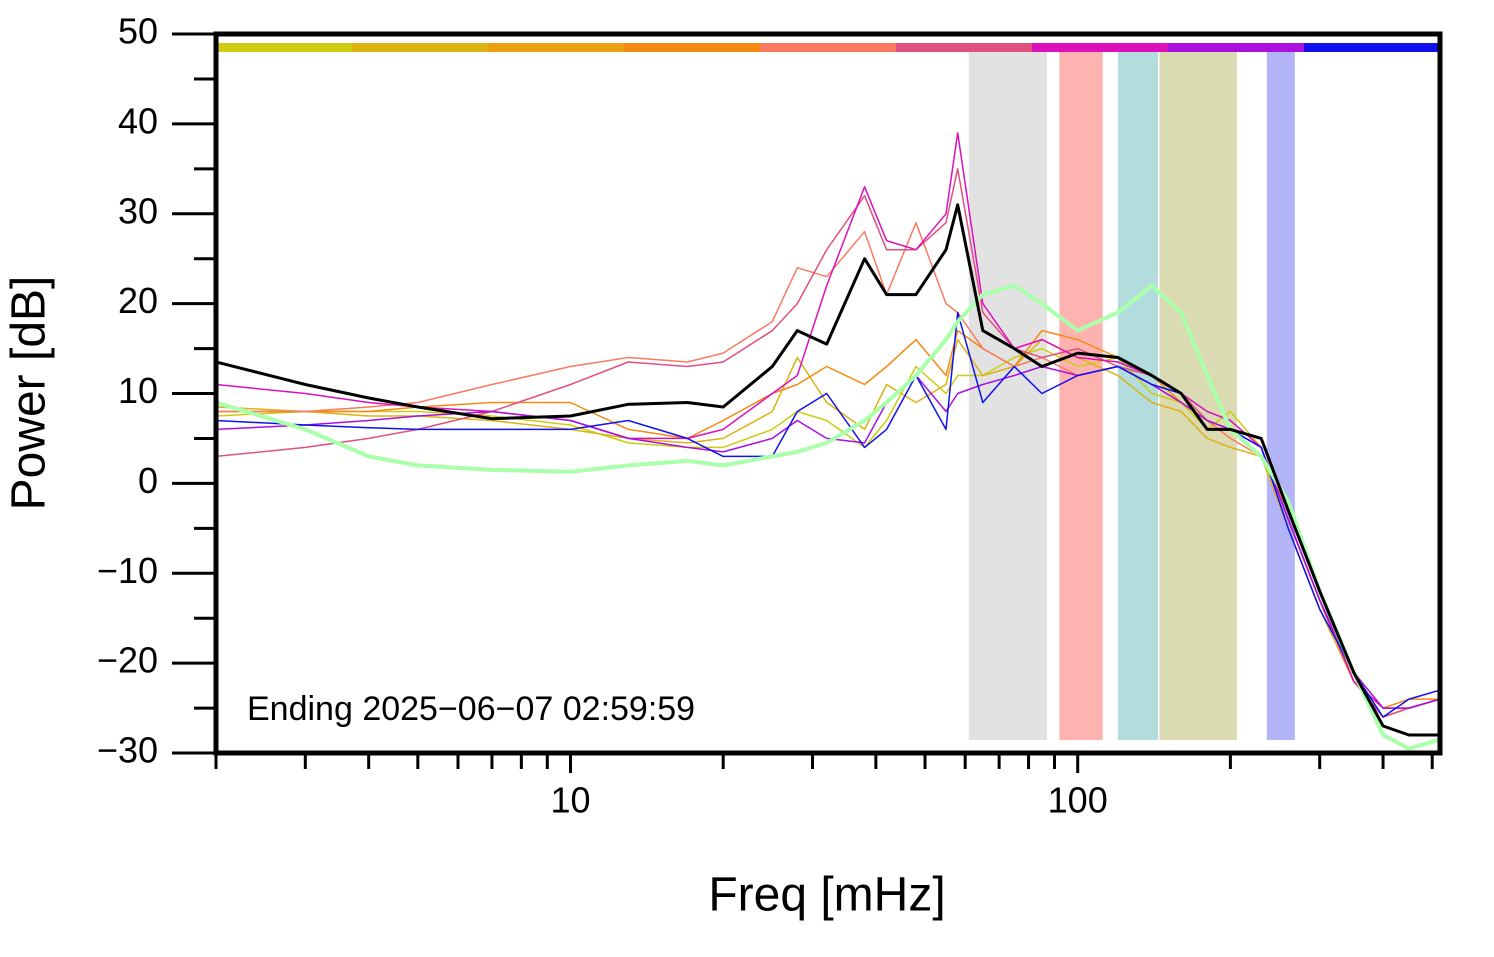 The height and width of the screenshot is (957, 1494). I want to click on y-tick-label: −30, so click(127, 750).